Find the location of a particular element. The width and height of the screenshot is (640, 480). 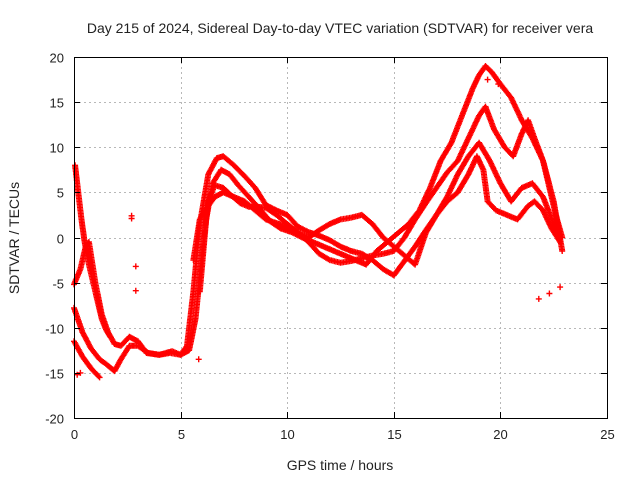

x-tick-label: 20 is located at coordinates (500, 434).